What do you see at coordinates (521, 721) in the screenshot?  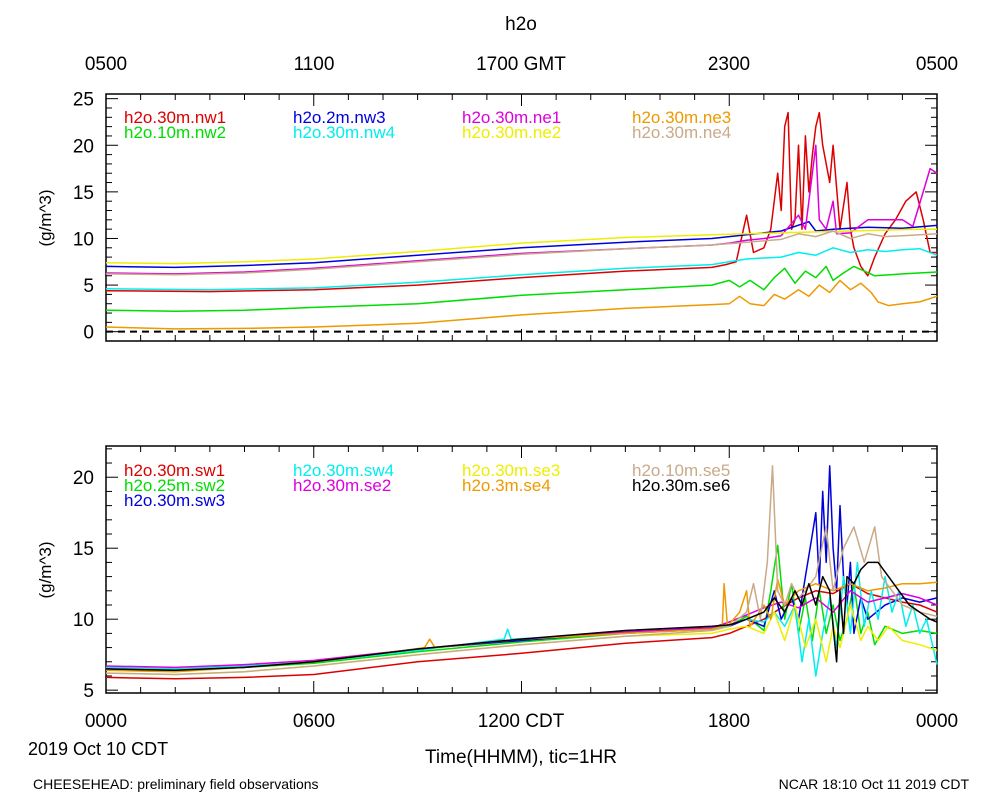 I see `bottom-axis-tick-label: 1200 CDT` at bounding box center [521, 721].